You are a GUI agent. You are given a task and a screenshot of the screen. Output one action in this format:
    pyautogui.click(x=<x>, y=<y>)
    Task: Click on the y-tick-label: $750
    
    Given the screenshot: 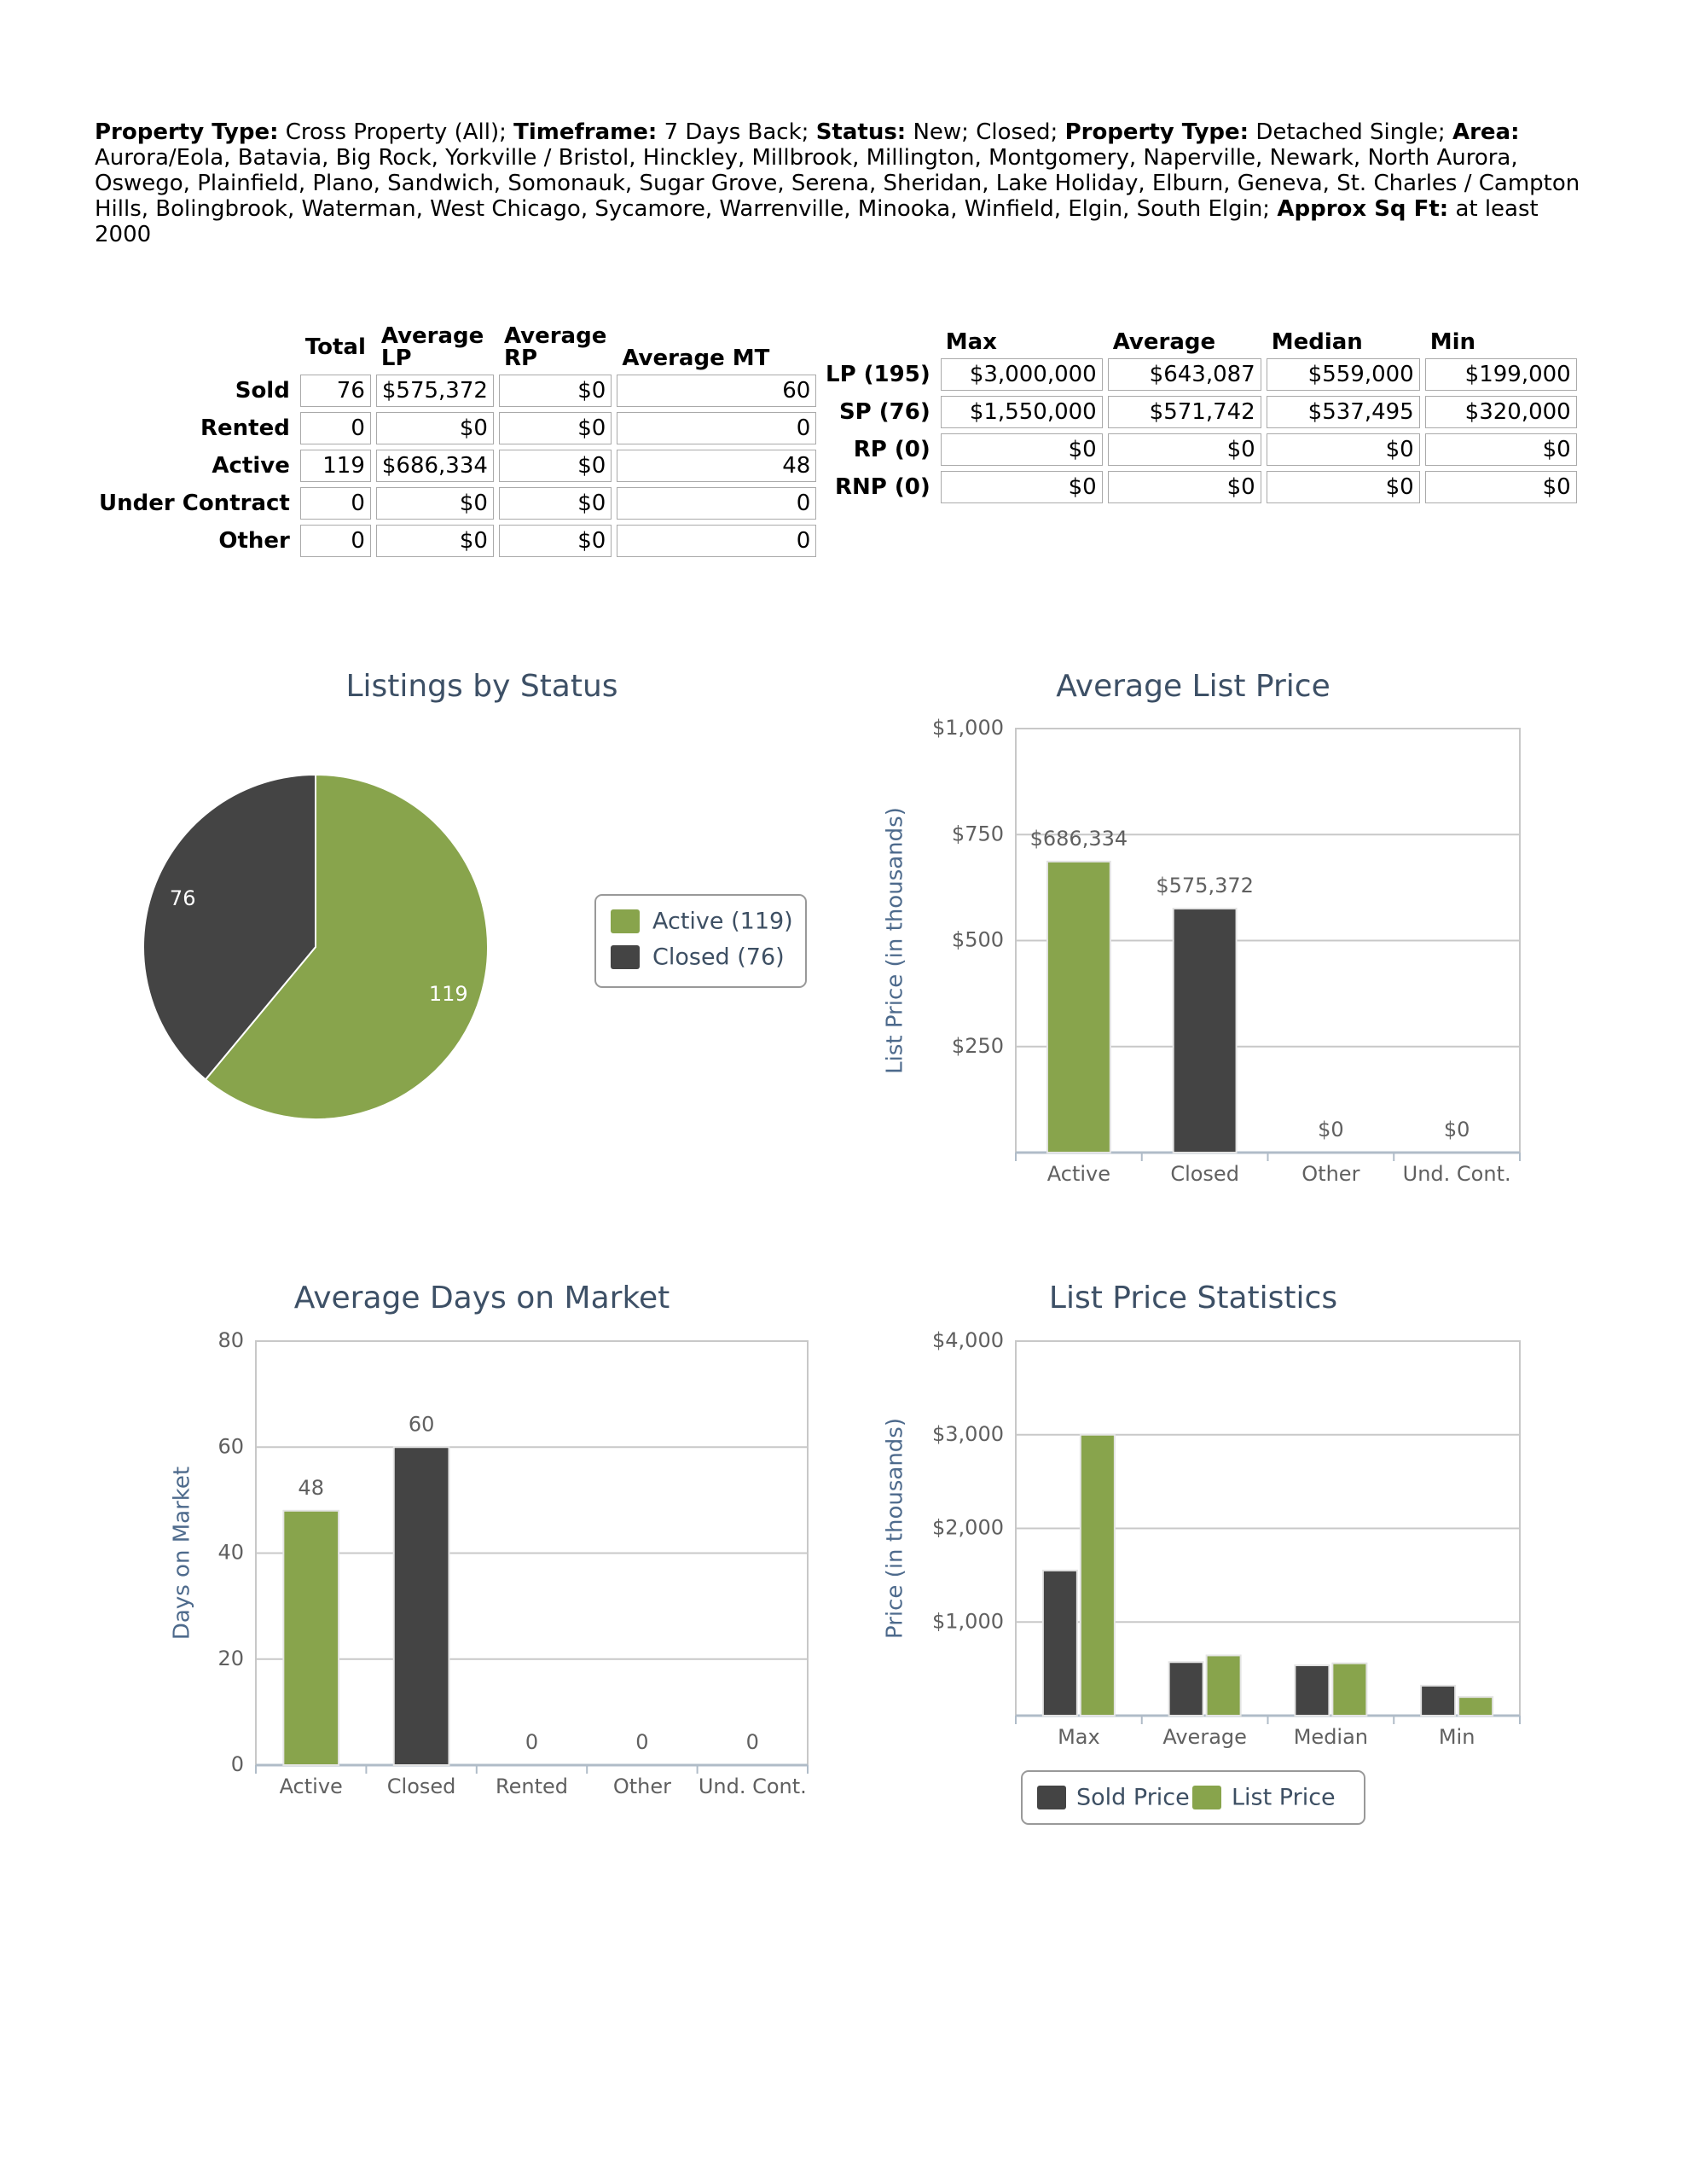 What is the action you would take?
    pyautogui.click(x=978, y=834)
    